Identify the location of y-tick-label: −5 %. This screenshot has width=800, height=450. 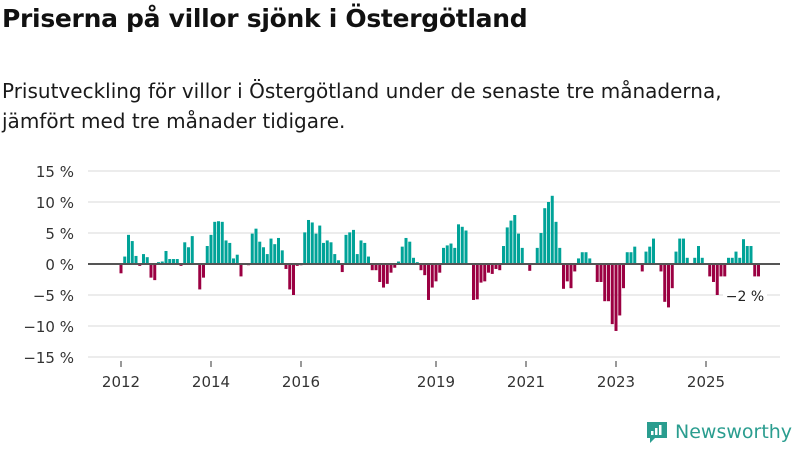
(53, 296).